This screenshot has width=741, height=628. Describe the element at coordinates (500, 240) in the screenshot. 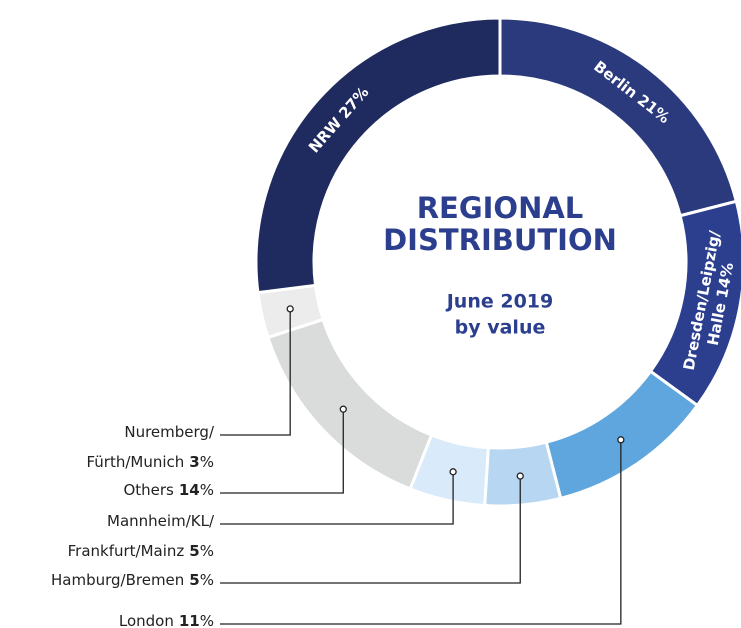

I see `chart-title-line: DISTRIBUTION` at that location.